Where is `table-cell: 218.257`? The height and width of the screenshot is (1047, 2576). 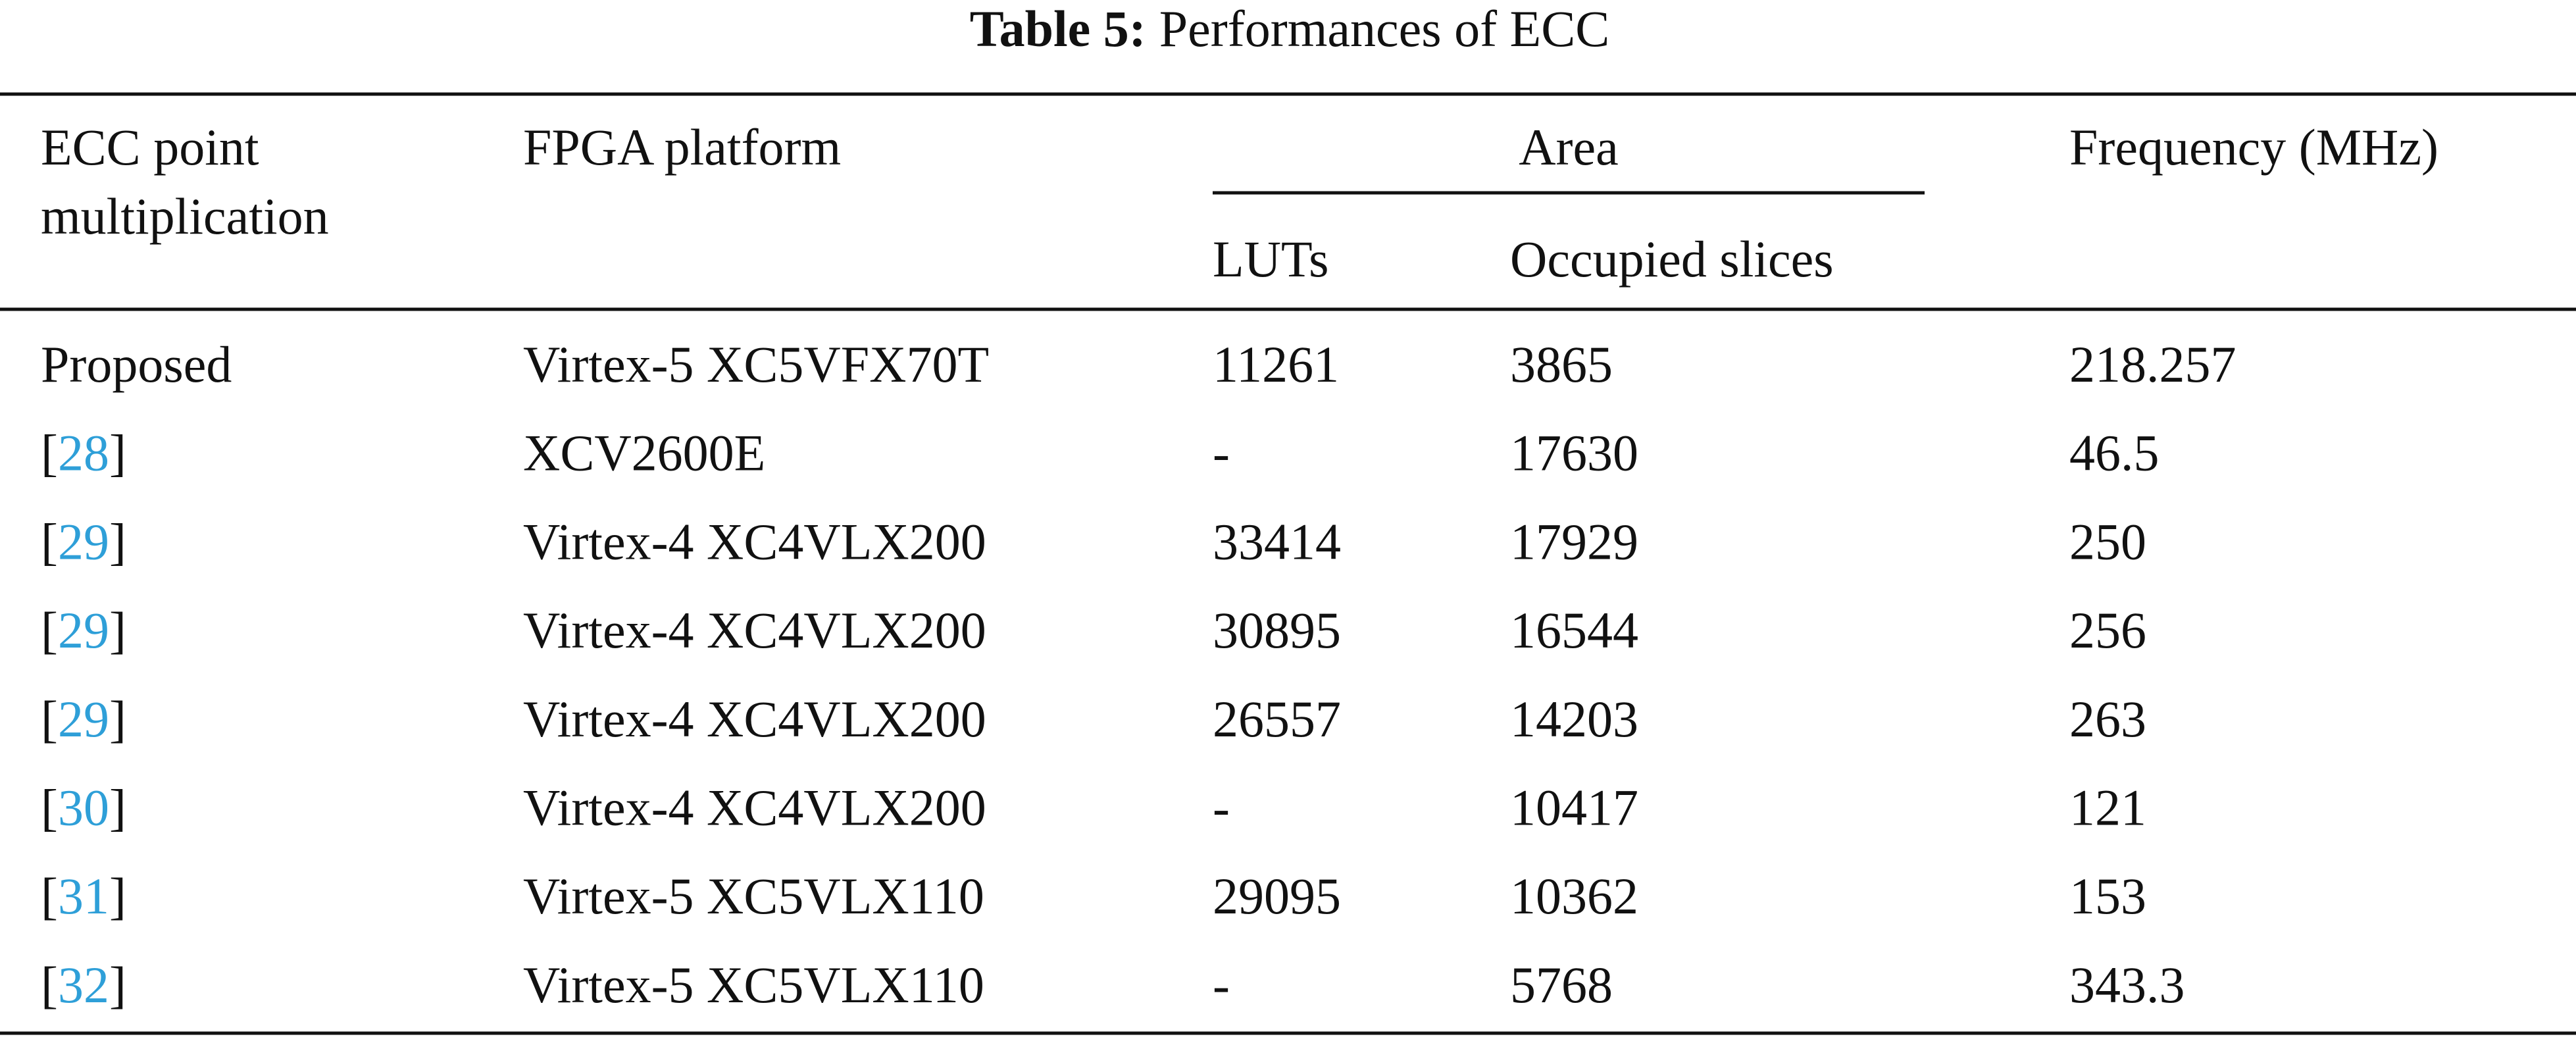 table-cell: 218.257 is located at coordinates (2152, 365).